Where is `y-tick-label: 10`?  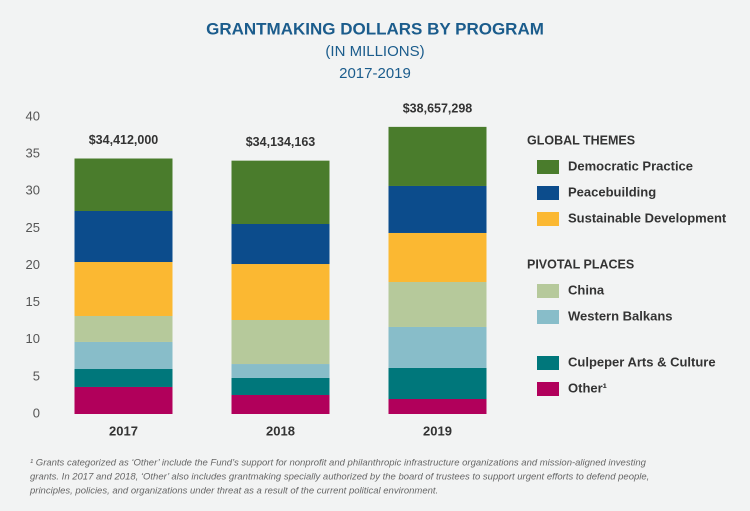 y-tick-label: 10 is located at coordinates (33, 338).